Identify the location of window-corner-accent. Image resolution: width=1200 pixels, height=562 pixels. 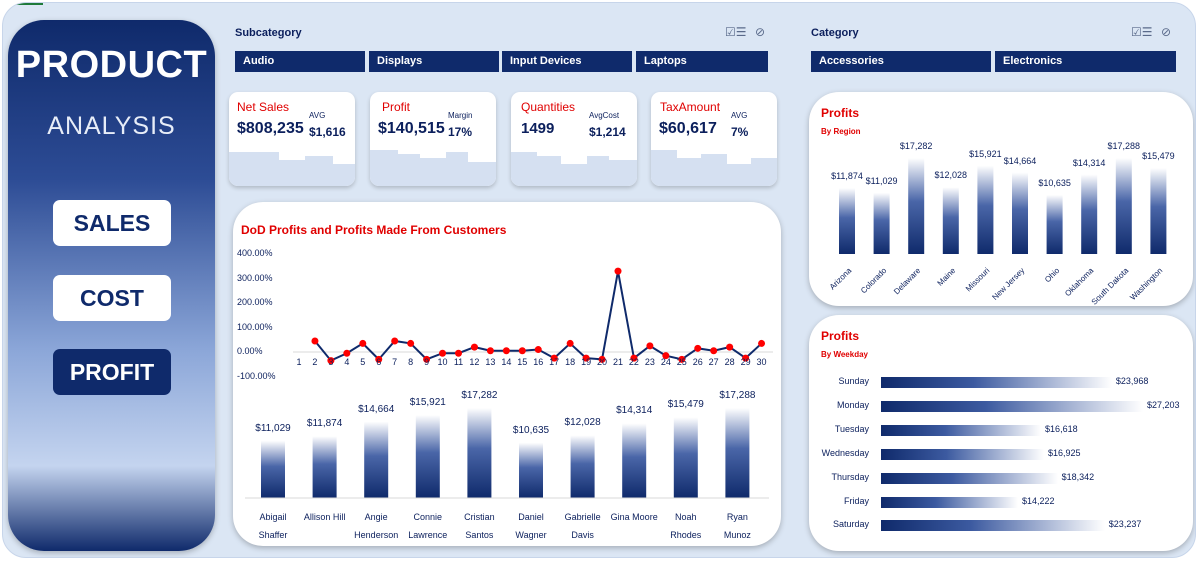
(23, 4).